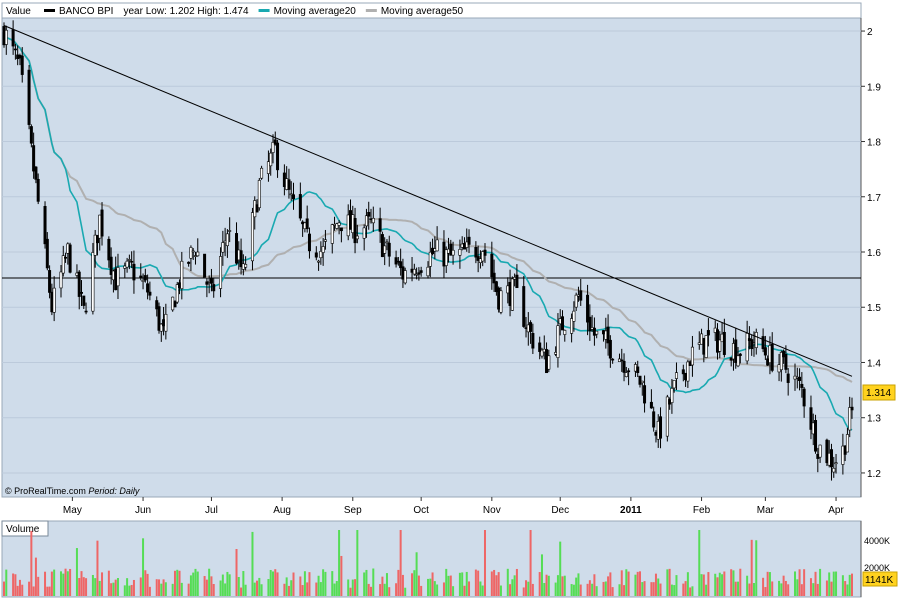 The width and height of the screenshot is (900, 600). What do you see at coordinates (453, 506) in the screenshot?
I see `x-axis: May Jun Jul Aug Sep Oct Nov Dec 2011 Feb Mar Apr` at bounding box center [453, 506].